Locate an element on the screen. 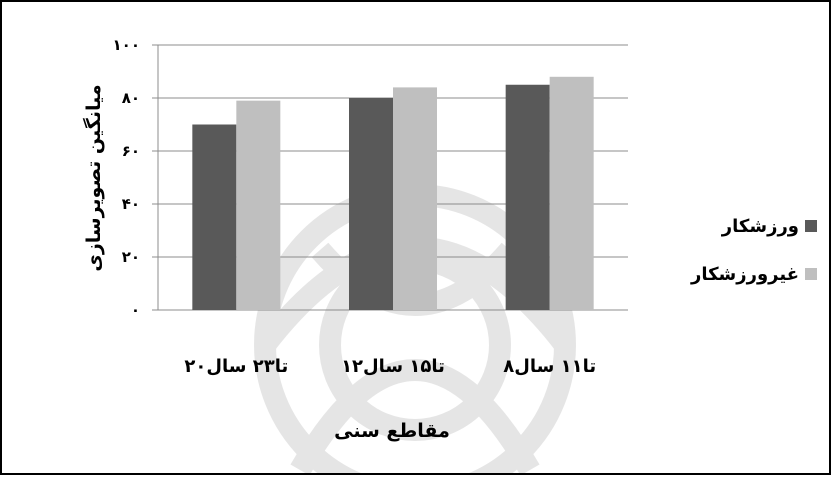 This screenshot has width=831, height=480. x-category-label: ۱۲تا۱۵ سال is located at coordinates (393, 366).